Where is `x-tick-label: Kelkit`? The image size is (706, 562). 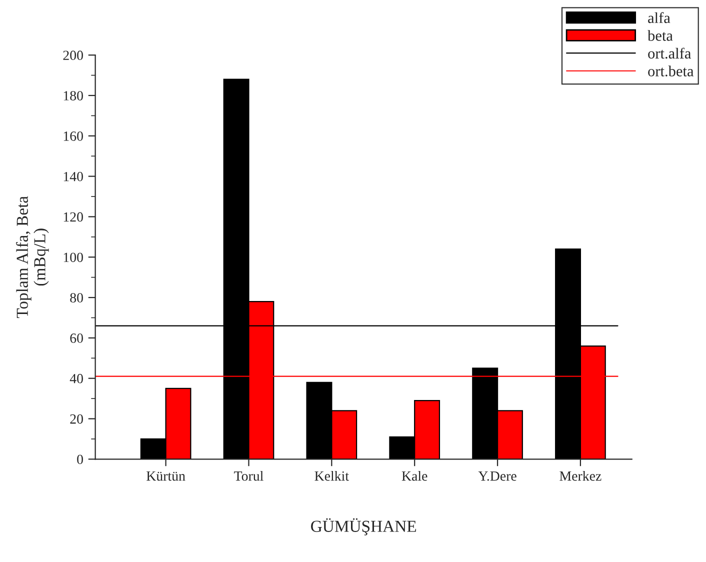
x-tick-label: Kelkit is located at coordinates (331, 475).